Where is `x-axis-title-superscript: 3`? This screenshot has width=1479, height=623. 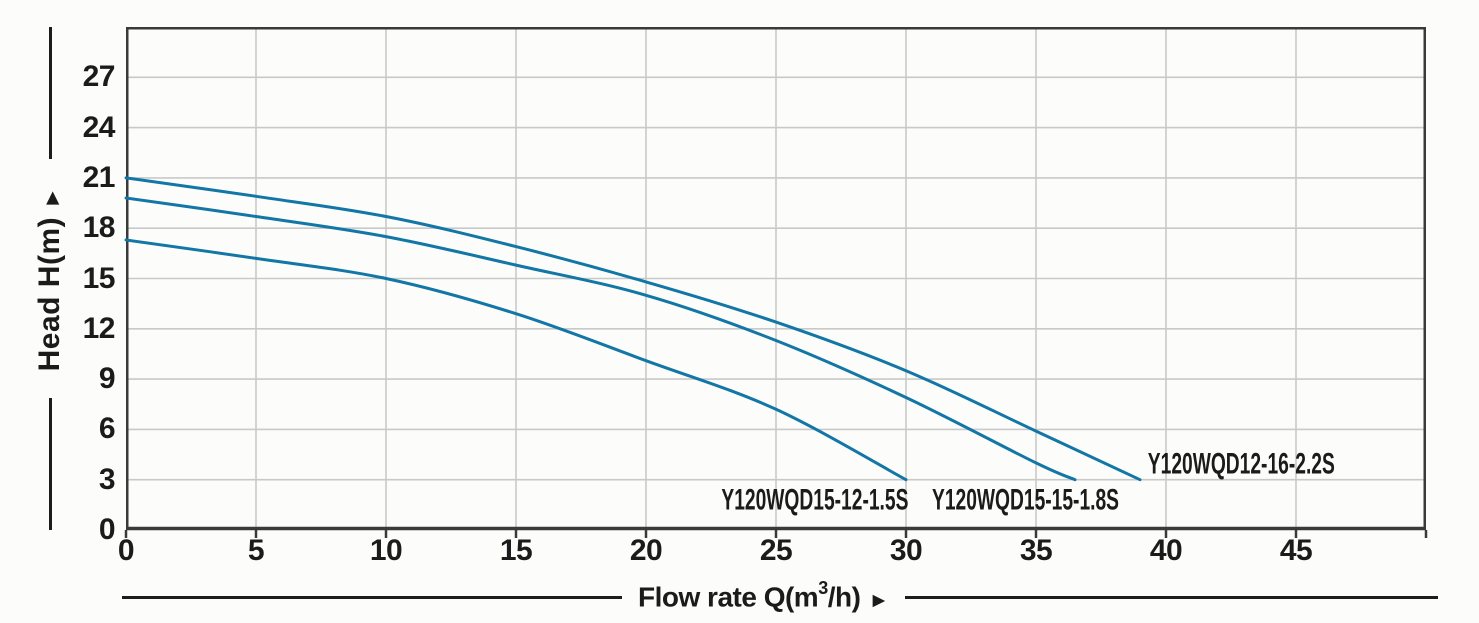
x-axis-title-superscript: 3 is located at coordinates (823, 588).